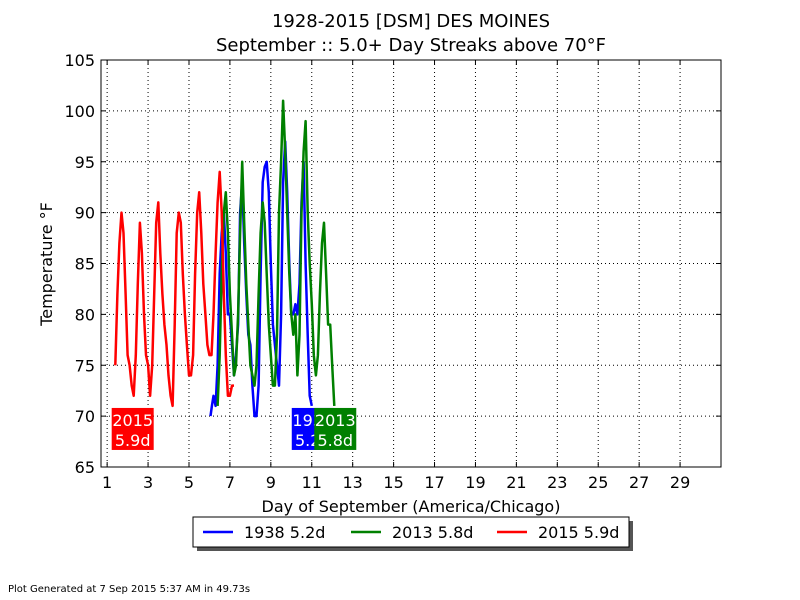  What do you see at coordinates (411, 506) in the screenshot?
I see `x-axis-label: Day of September (America/Chicago)` at bounding box center [411, 506].